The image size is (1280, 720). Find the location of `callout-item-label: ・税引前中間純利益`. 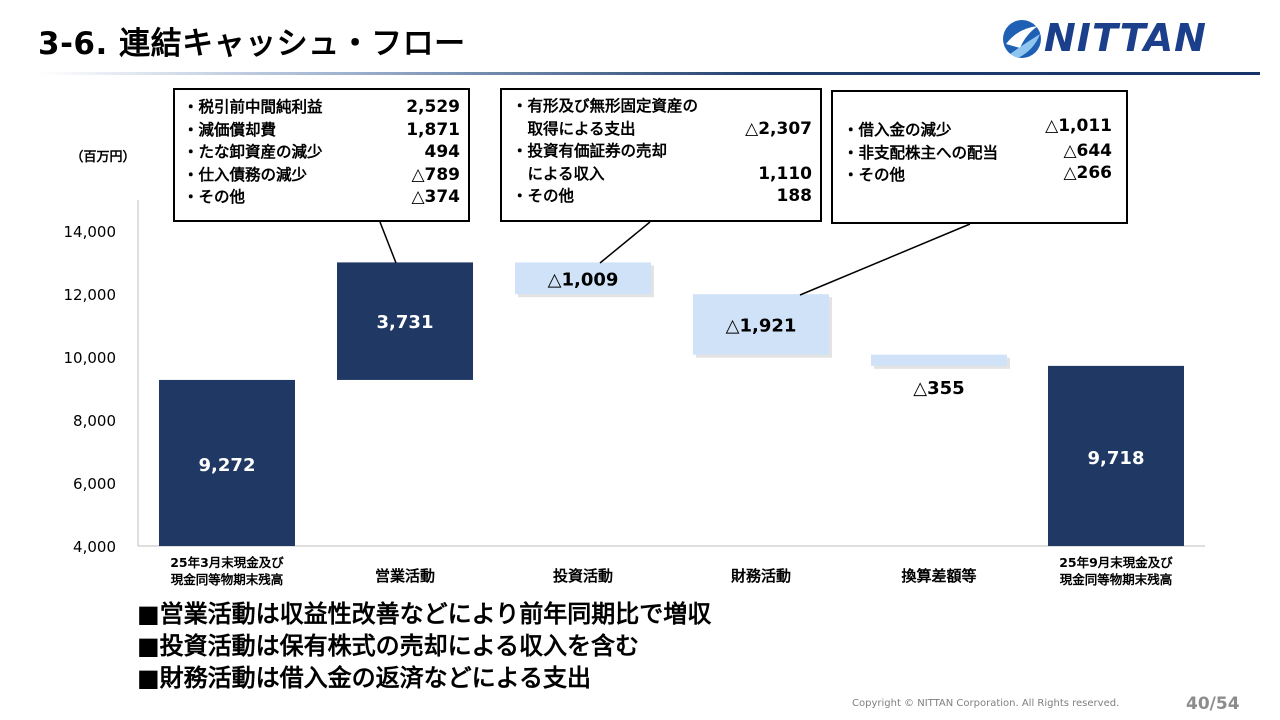

callout-item-label: ・税引前中間純利益 is located at coordinates (253, 107).